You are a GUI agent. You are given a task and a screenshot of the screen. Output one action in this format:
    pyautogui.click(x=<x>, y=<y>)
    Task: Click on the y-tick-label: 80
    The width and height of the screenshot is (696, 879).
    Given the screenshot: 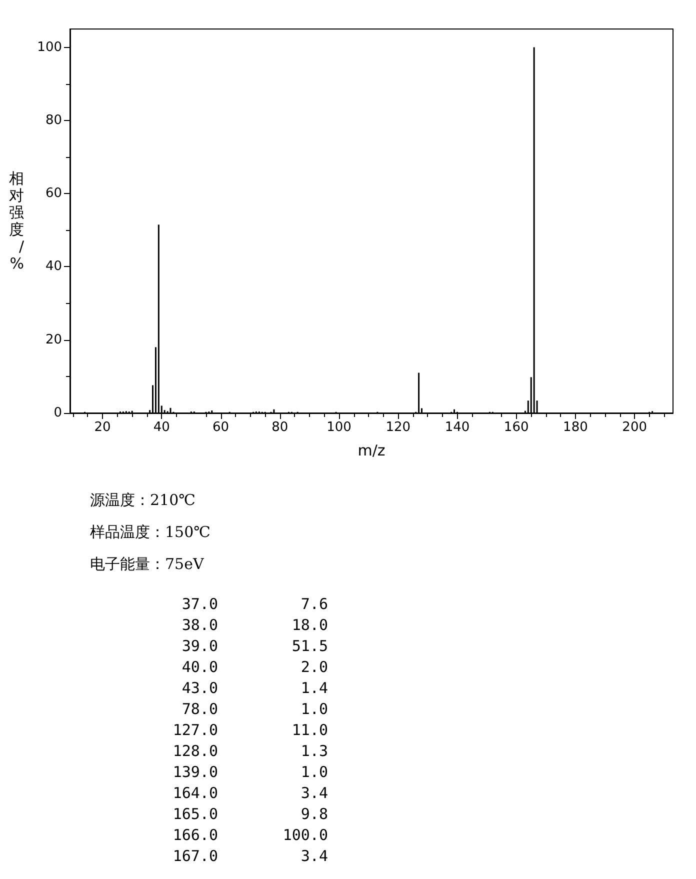 What is the action you would take?
    pyautogui.click(x=53, y=120)
    